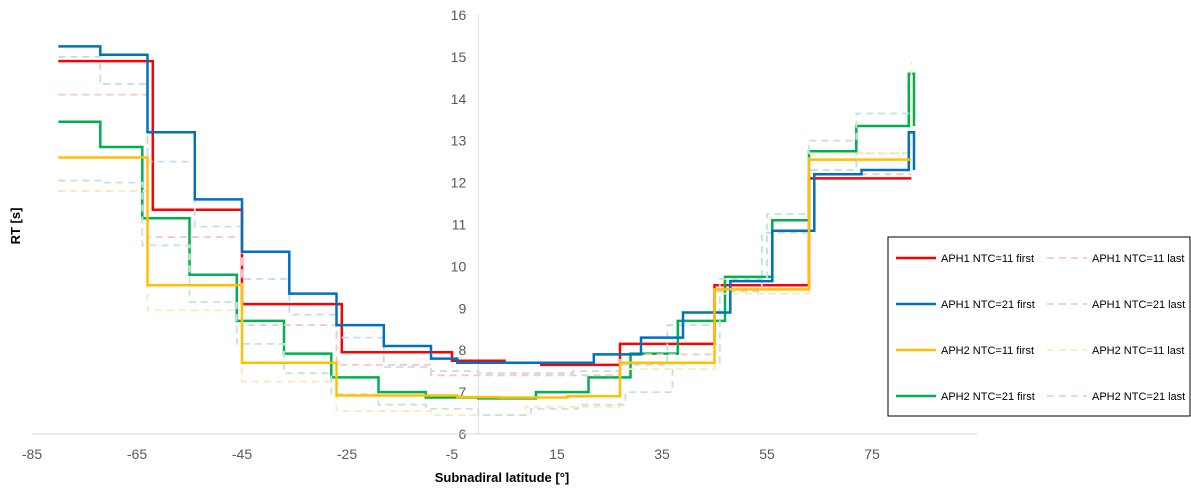 The height and width of the screenshot is (489, 1191). What do you see at coordinates (1138, 351) in the screenshot?
I see `legend-label: APH2 NTC=11 last` at bounding box center [1138, 351].